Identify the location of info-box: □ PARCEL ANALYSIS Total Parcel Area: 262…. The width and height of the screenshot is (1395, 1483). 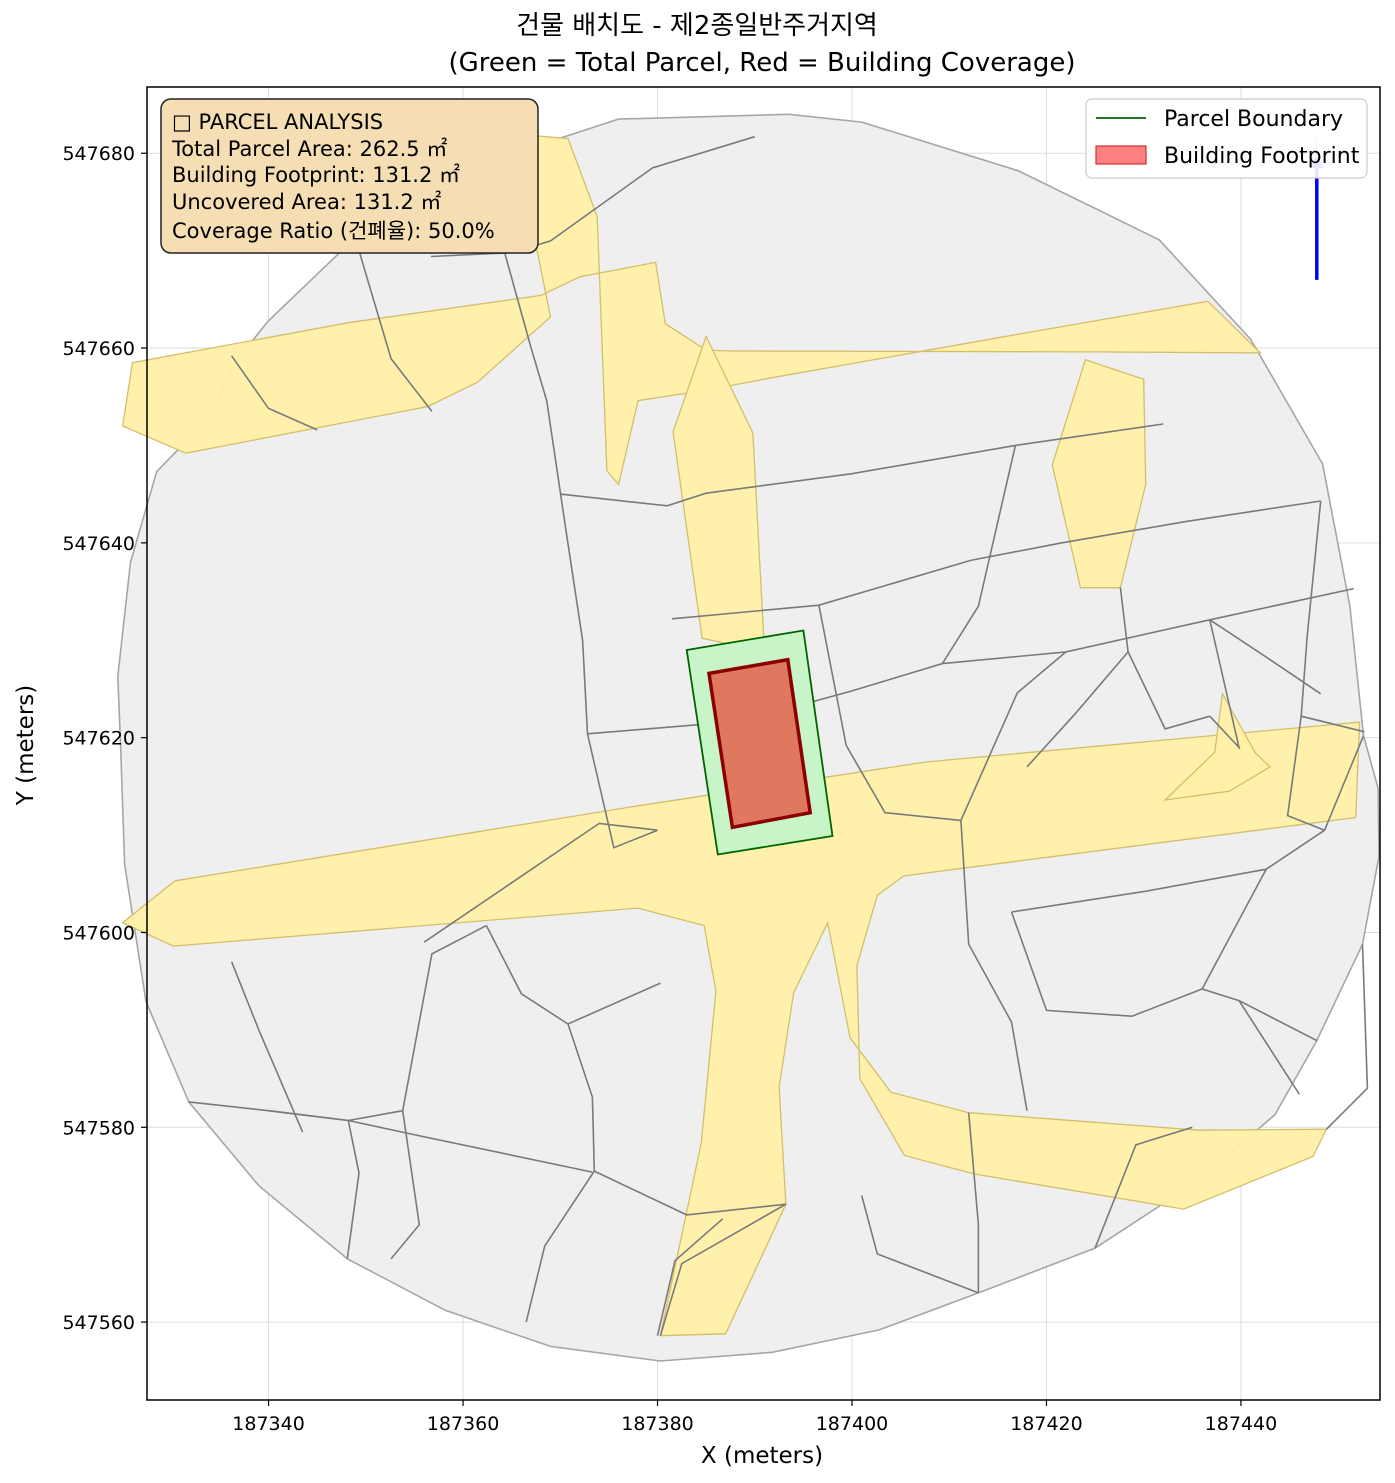
(349, 176).